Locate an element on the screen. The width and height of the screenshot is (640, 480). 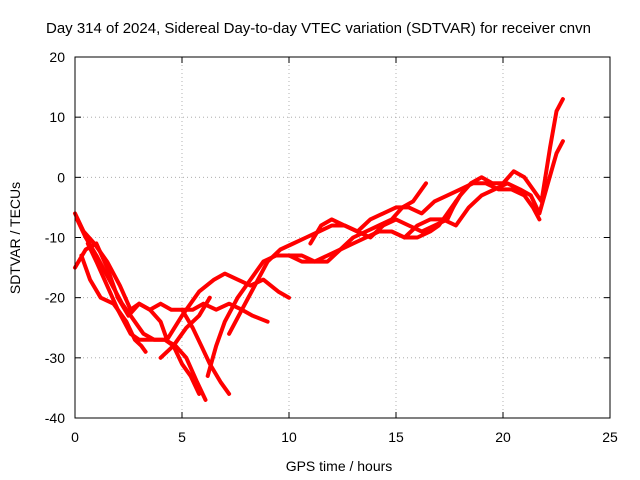
y-tick-label: -10 is located at coordinates (55, 238).